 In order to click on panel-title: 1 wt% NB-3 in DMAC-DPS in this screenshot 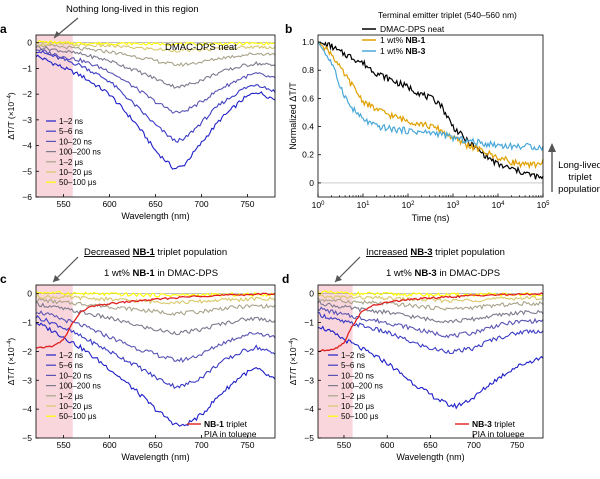, I will do `click(443, 273)`.